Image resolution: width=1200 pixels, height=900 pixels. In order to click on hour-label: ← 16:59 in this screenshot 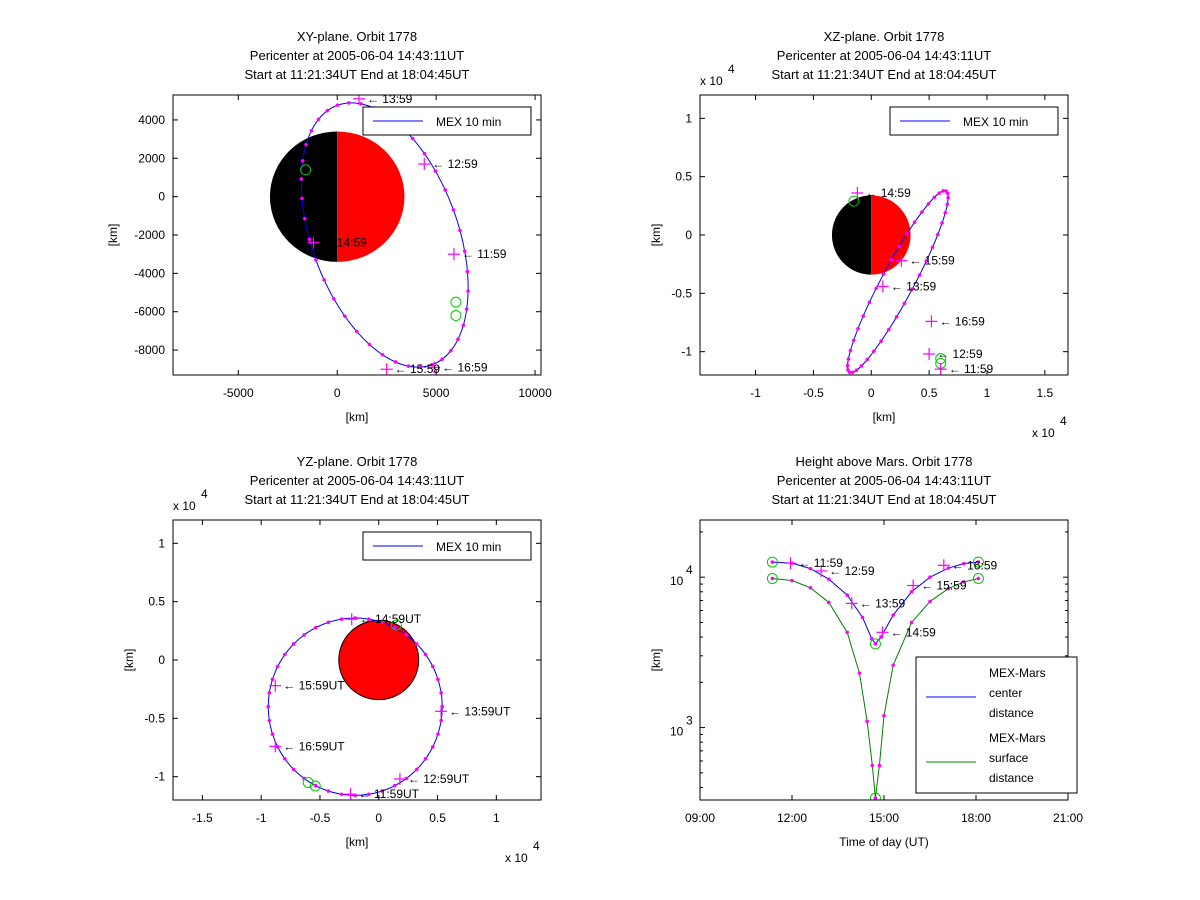, I will do `click(465, 367)`.